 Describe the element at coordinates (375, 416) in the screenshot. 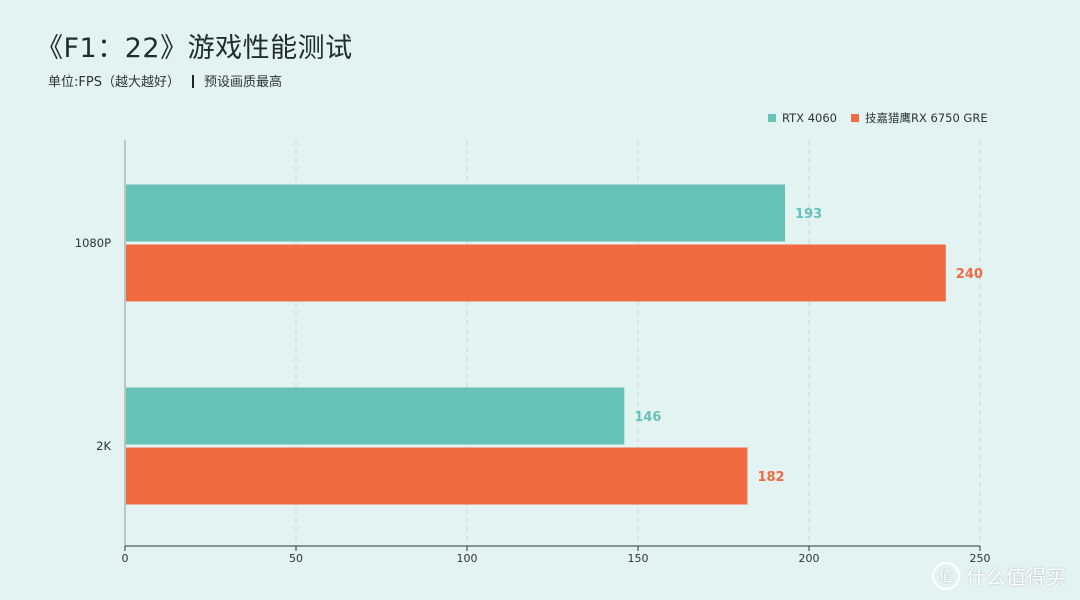

I see `bar-2K-series1` at that location.